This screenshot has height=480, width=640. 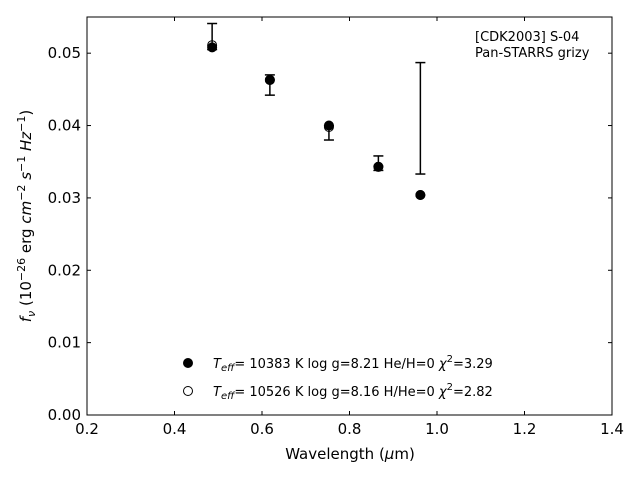 What do you see at coordinates (389, 454) in the screenshot?
I see `x-axis-title-mu: μ` at bounding box center [389, 454].